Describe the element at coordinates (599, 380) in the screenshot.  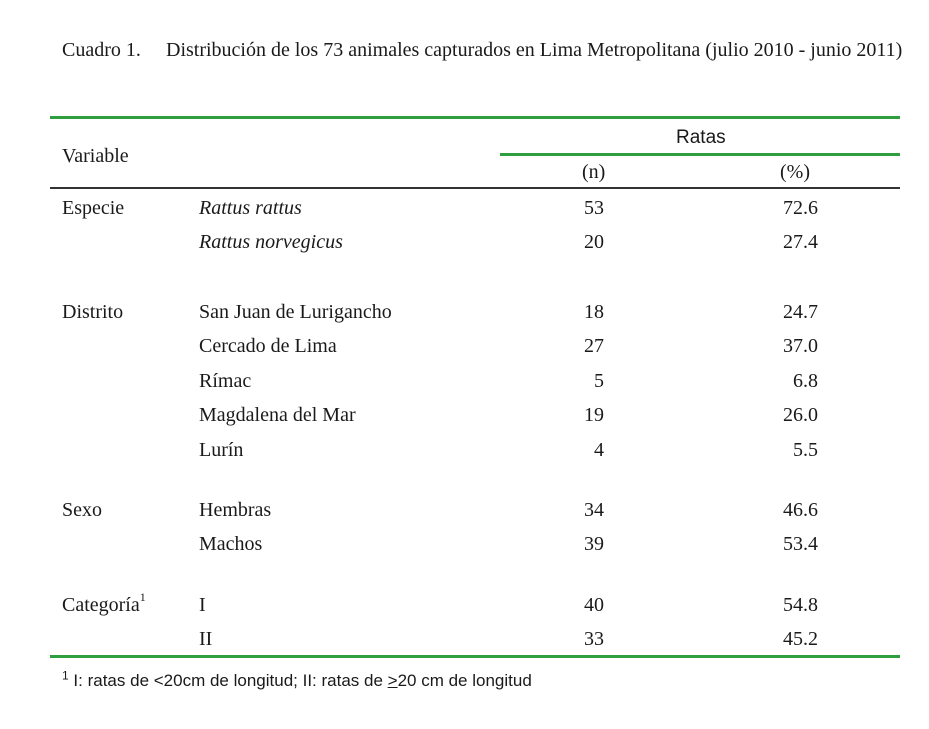
I see `row-n-value: 5` at that location.